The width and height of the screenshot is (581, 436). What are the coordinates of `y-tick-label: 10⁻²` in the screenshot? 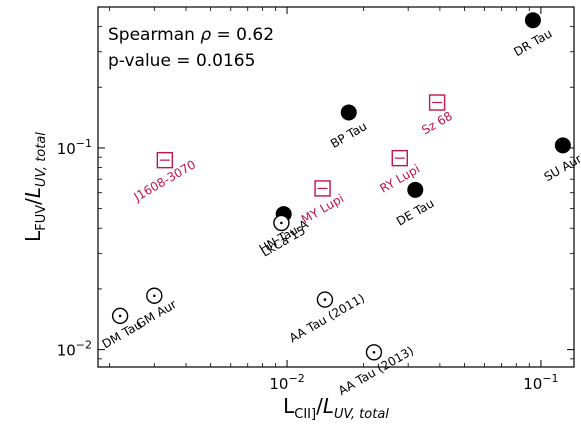 It's located at (74, 349).